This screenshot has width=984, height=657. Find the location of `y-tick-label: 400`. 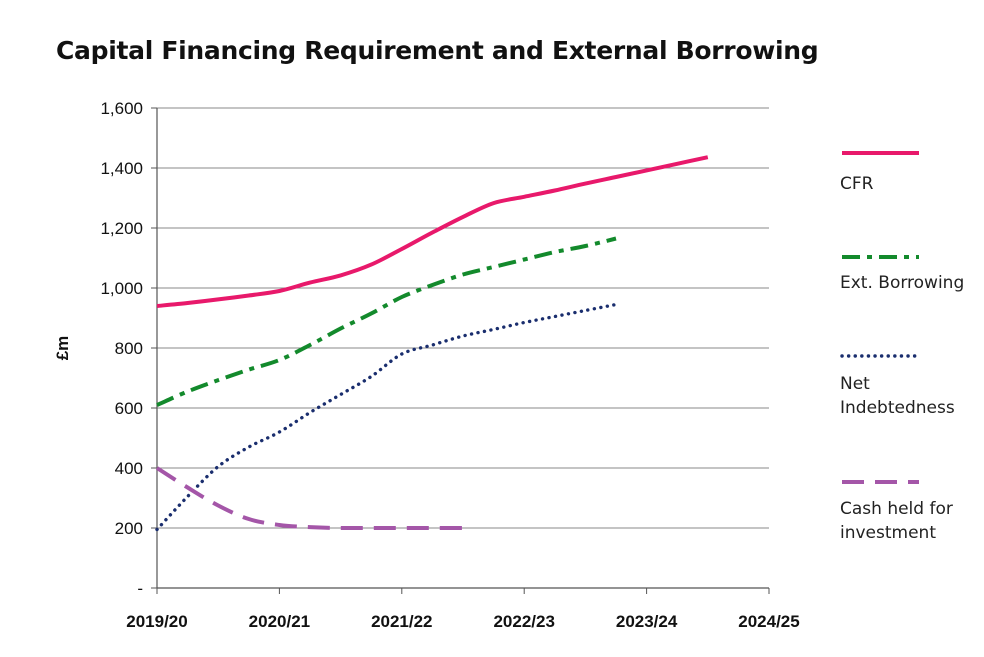

y-tick-label: 400 is located at coordinates (129, 468).